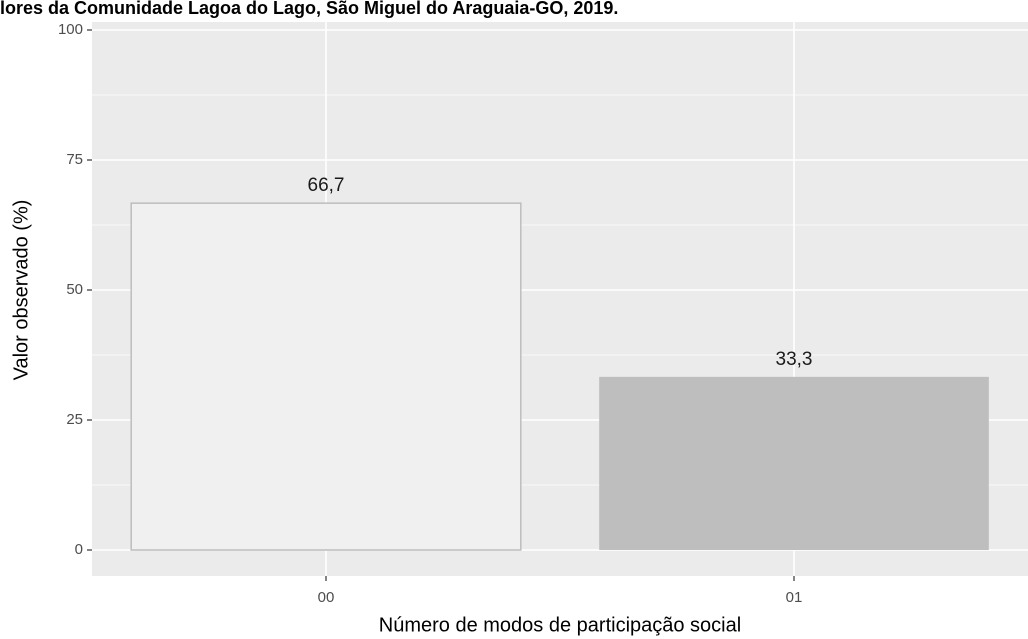 Image resolution: width=1028 pixels, height=639 pixels. Describe the element at coordinates (70, 29) in the screenshot. I see `y-tick-label: 100` at that location.